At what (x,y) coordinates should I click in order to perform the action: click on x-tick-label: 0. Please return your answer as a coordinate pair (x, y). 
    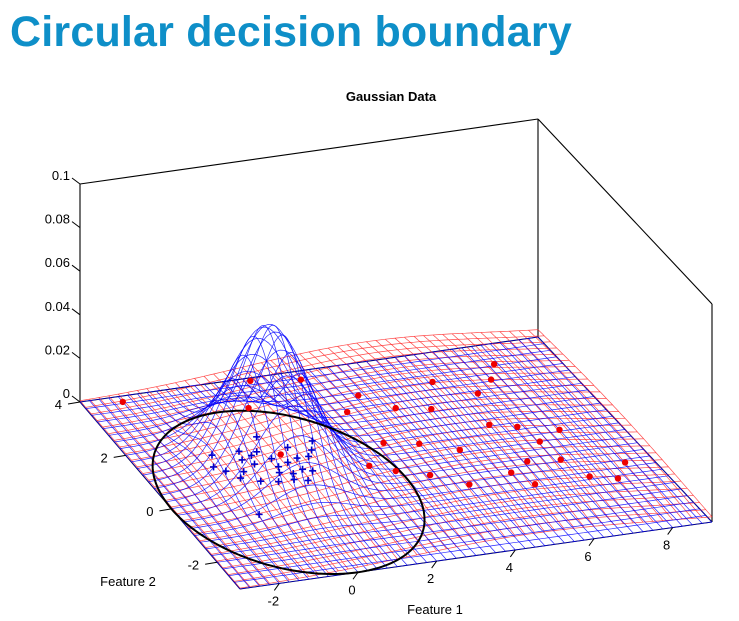
    Looking at the image, I should click on (351, 589).